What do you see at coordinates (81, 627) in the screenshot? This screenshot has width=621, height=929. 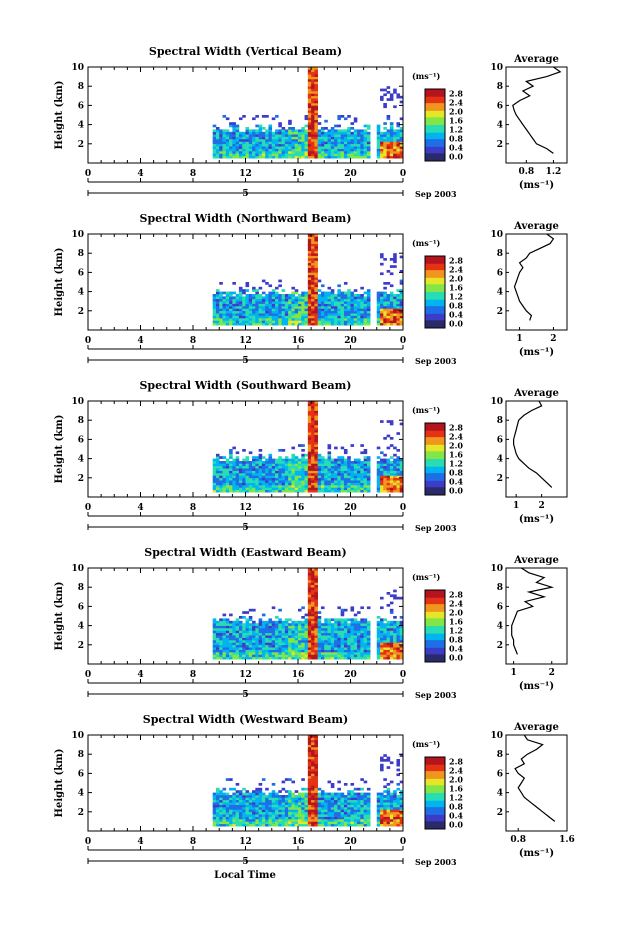 I see `y-tick-label: 4` at bounding box center [81, 627].